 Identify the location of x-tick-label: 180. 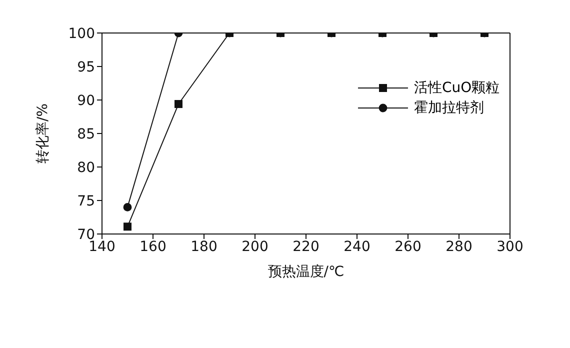
(204, 246).